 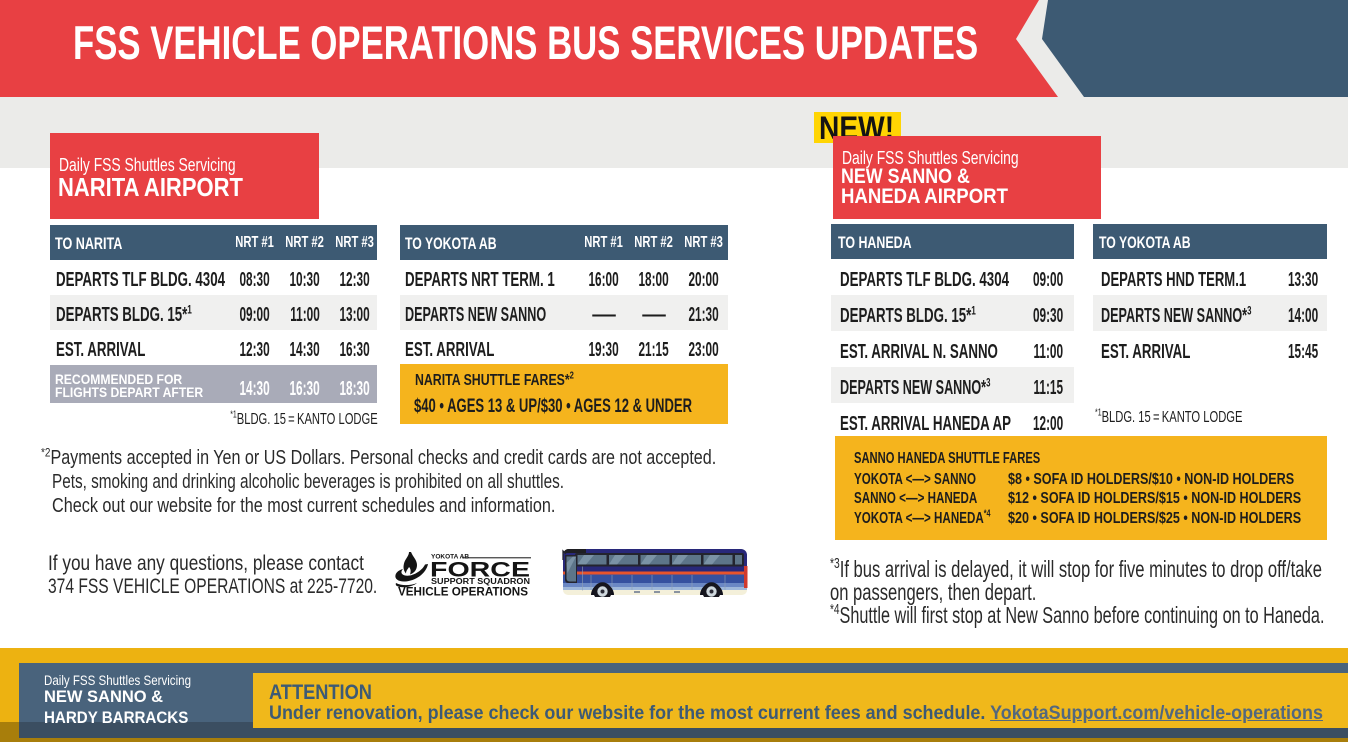 What do you see at coordinates (480, 581) in the screenshot?
I see `svg-text: SUPPORT SQUADRON` at bounding box center [480, 581].